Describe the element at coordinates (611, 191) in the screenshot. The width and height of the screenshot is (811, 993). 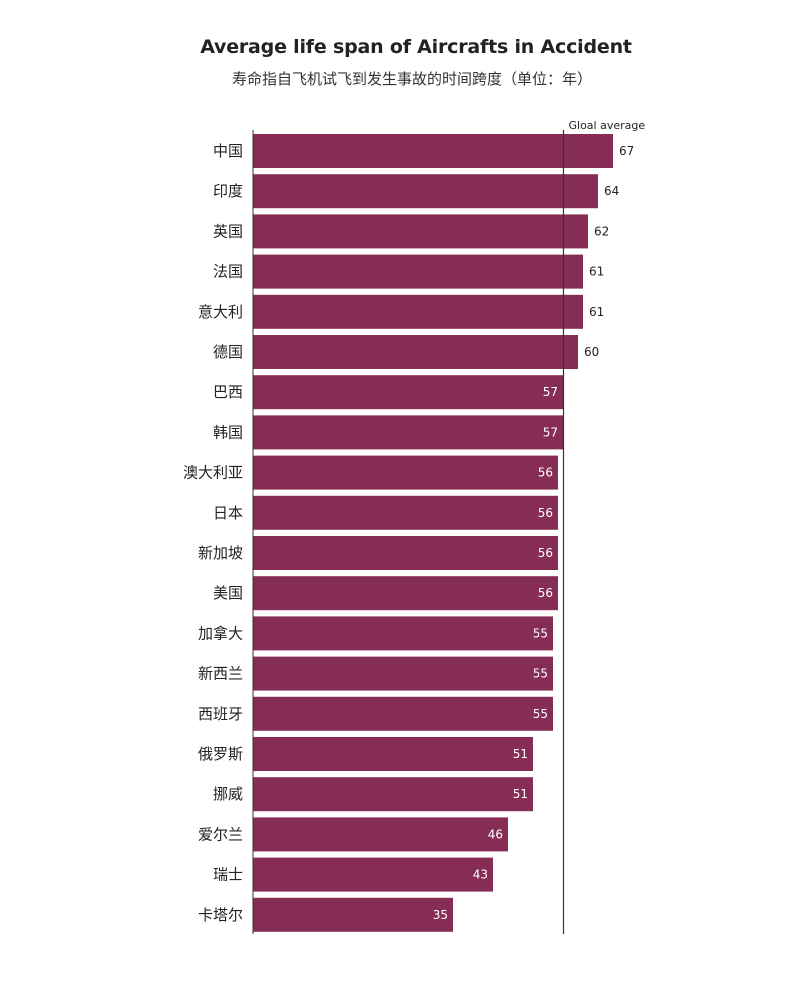
I see `data-label: 64` at that location.